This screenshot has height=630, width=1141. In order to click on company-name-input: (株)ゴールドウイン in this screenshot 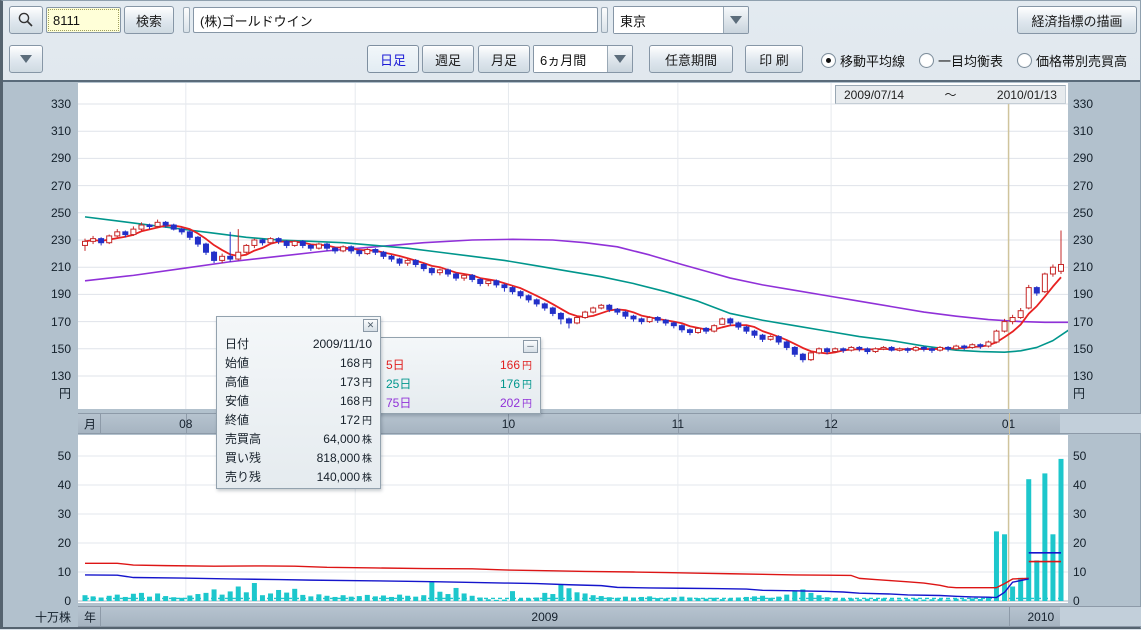, I will do `click(395, 20)`.